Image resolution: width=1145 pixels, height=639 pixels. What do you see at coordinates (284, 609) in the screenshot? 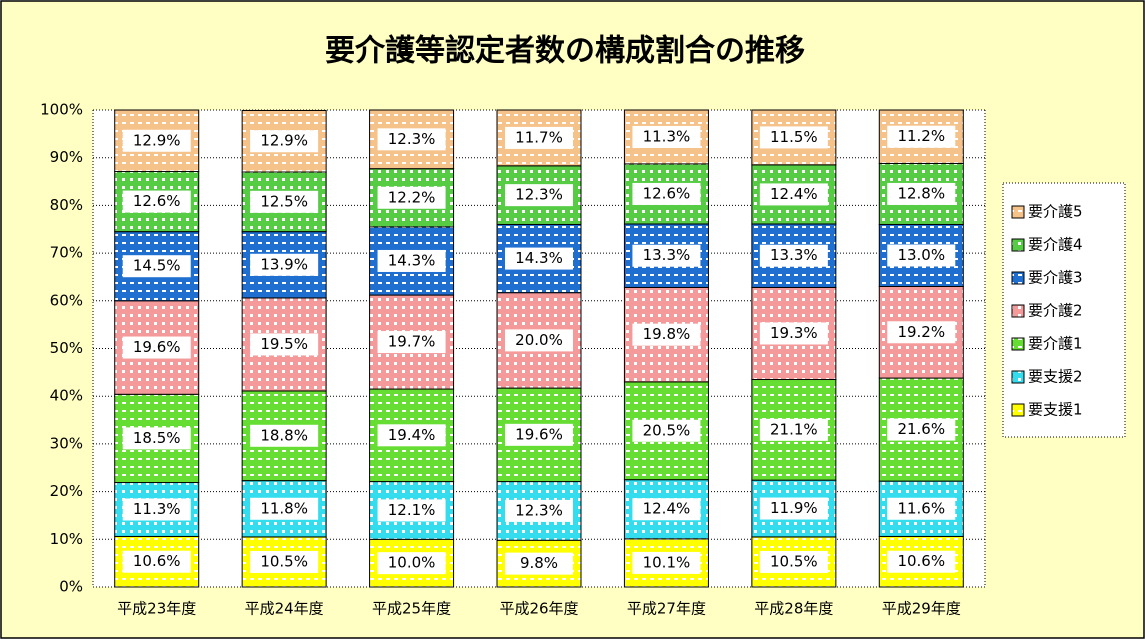
I see `x-tick-label: 平成24年度` at bounding box center [284, 609].